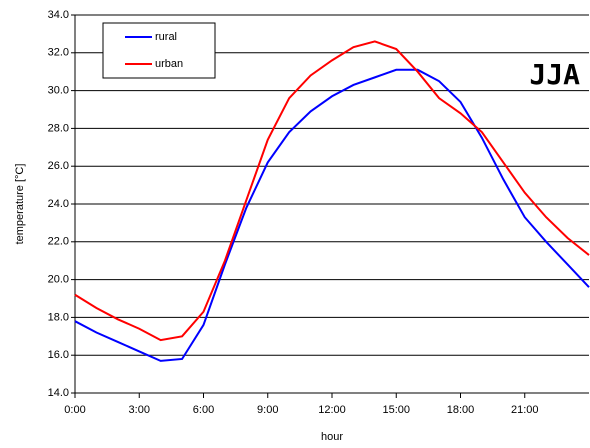 This screenshot has width=590, height=448. I want to click on x-tick-label: 6:00, so click(203, 410).